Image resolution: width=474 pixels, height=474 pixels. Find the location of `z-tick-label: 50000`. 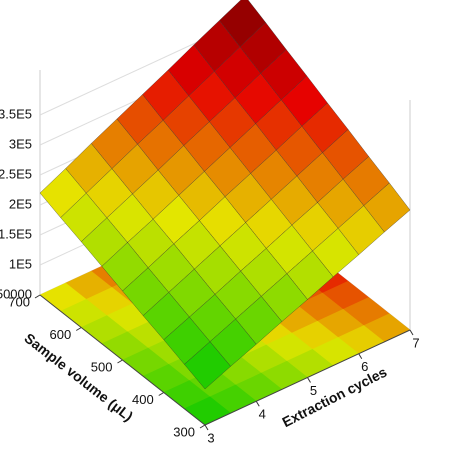

z-tick-label: 50000 is located at coordinates (16, 293).